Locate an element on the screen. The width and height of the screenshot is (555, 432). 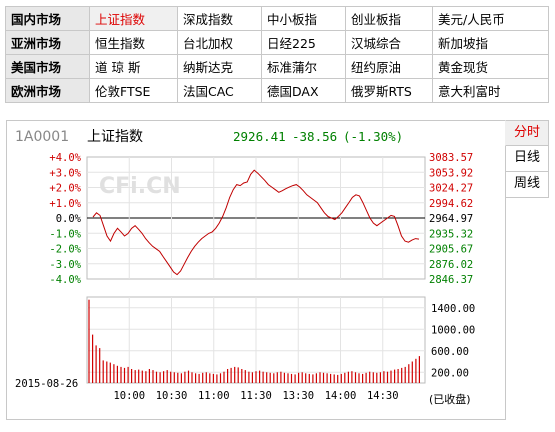
market-row: 美国市场道 琼 斯纳斯达克 标准蒲尔 纽约原油 黄金现货 is located at coordinates (277, 66).